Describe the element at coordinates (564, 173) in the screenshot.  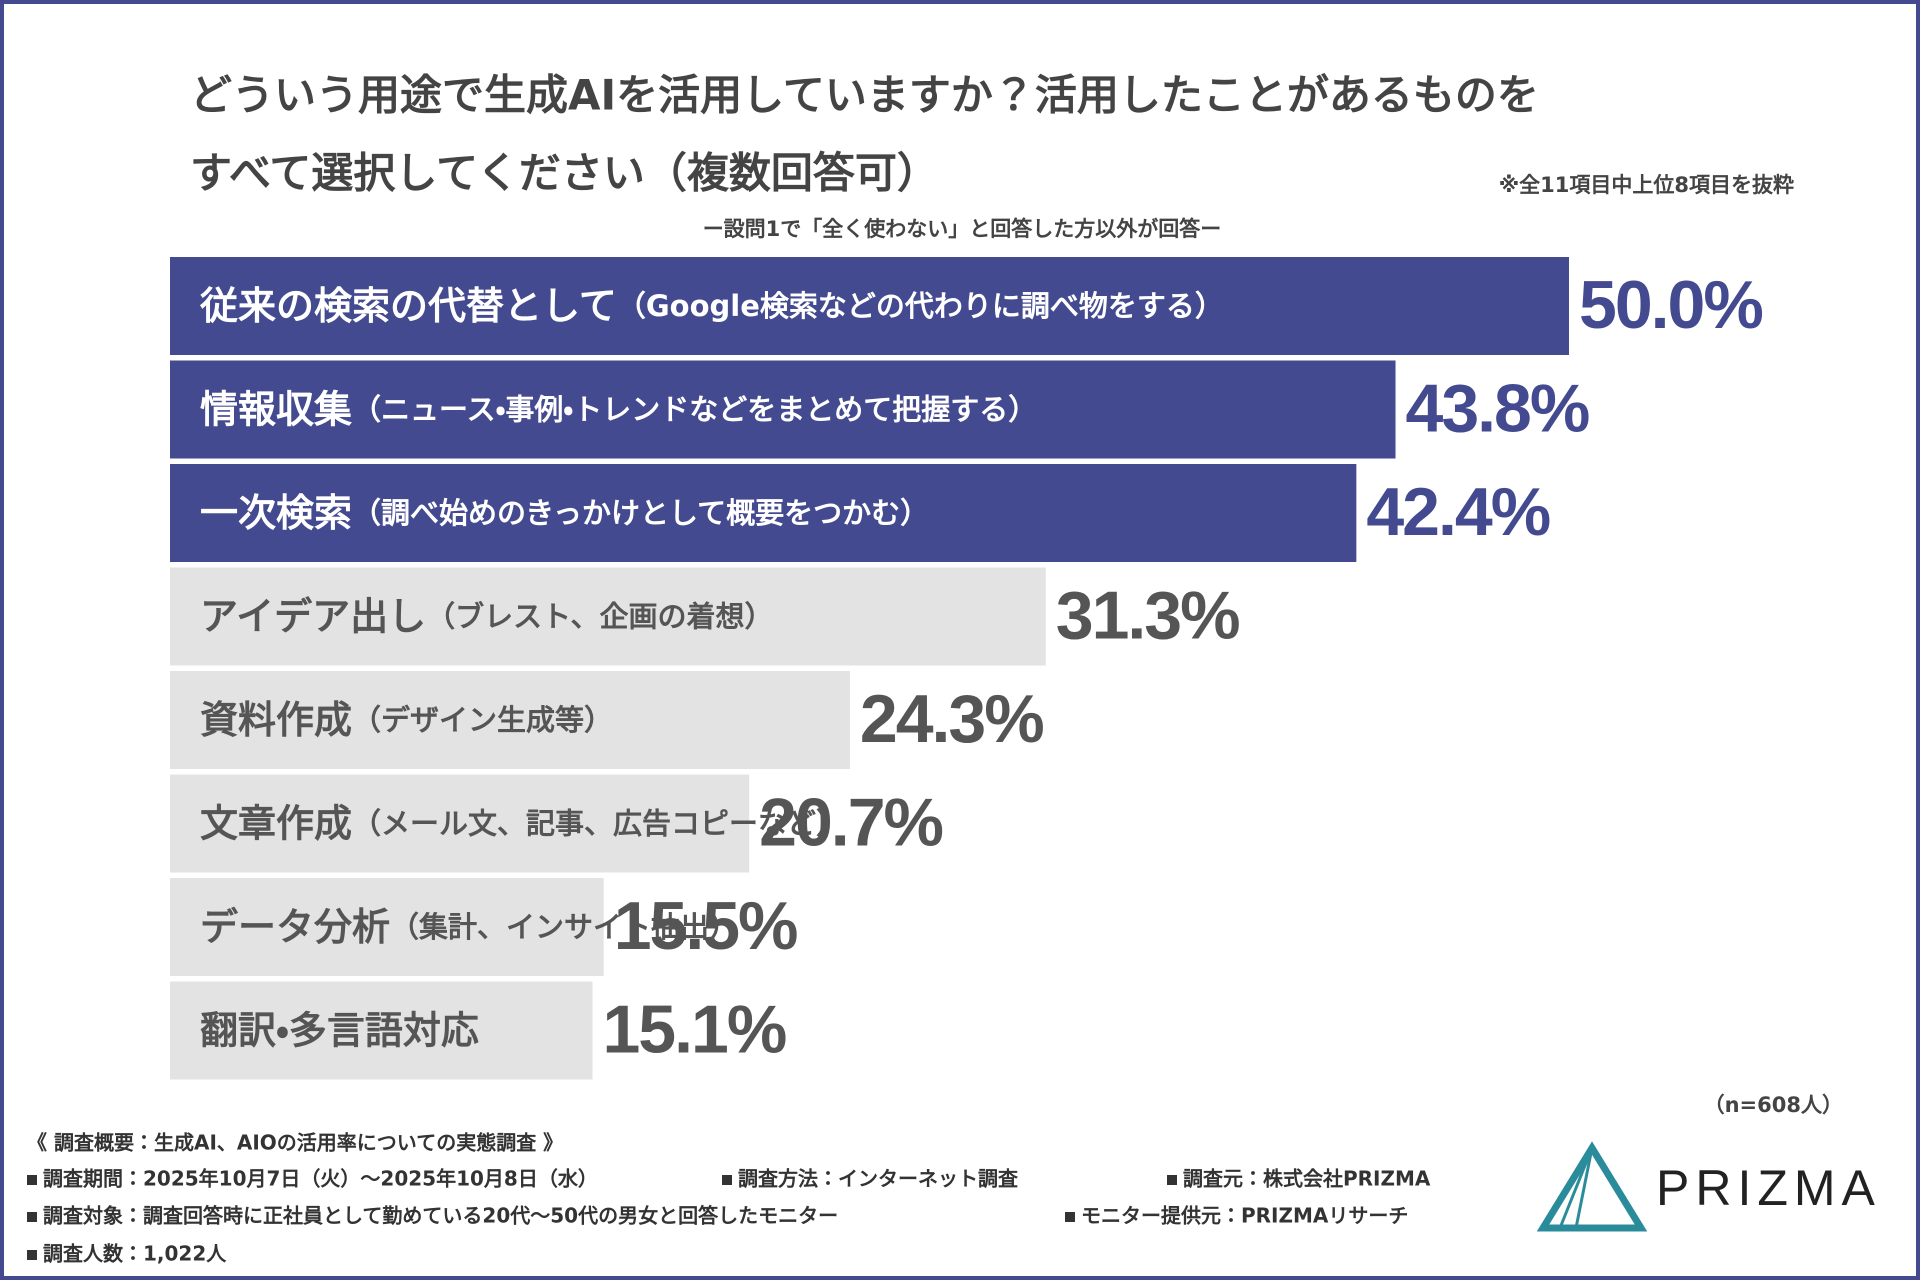
I see `chart-title: すべて選択してください（複数回答可）` at that location.